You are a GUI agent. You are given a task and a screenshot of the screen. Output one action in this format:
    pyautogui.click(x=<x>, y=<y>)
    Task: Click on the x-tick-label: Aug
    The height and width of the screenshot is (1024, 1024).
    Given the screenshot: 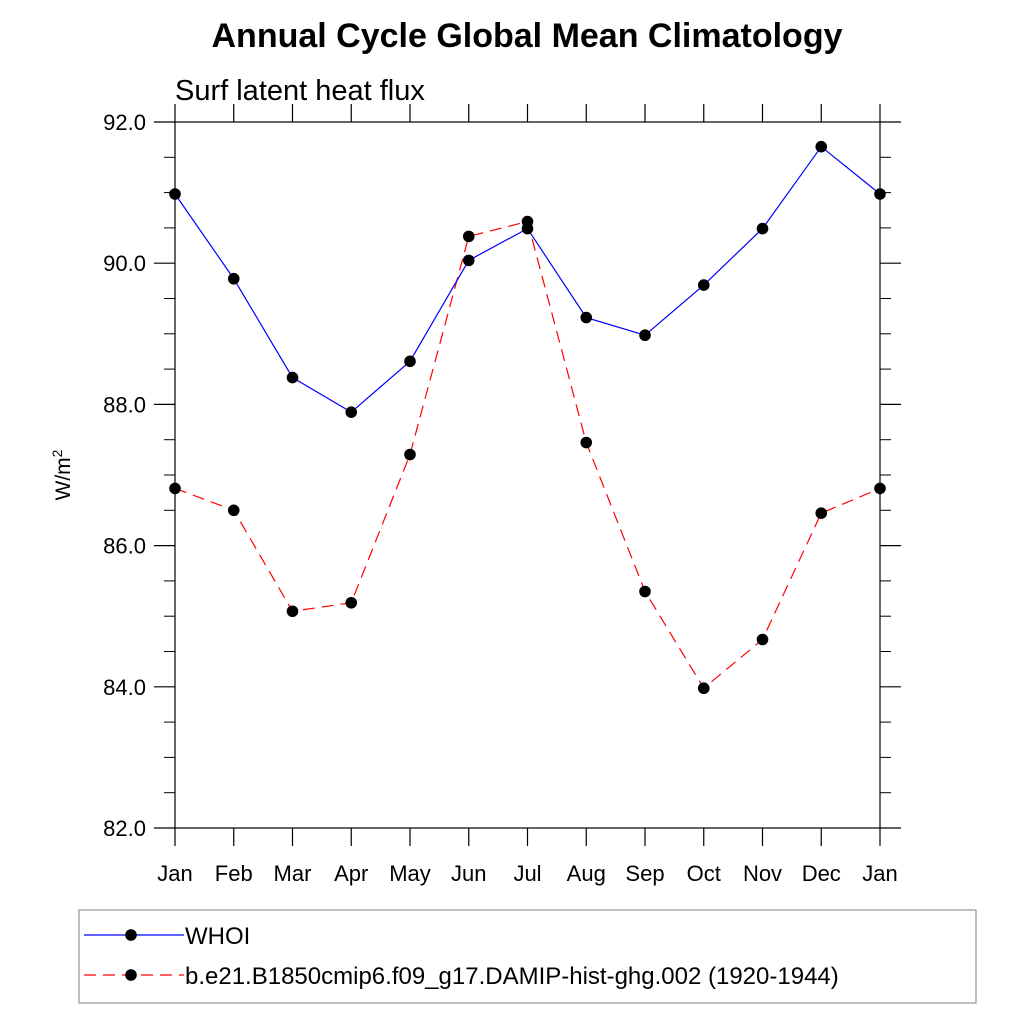 What is the action you would take?
    pyautogui.click(x=586, y=873)
    